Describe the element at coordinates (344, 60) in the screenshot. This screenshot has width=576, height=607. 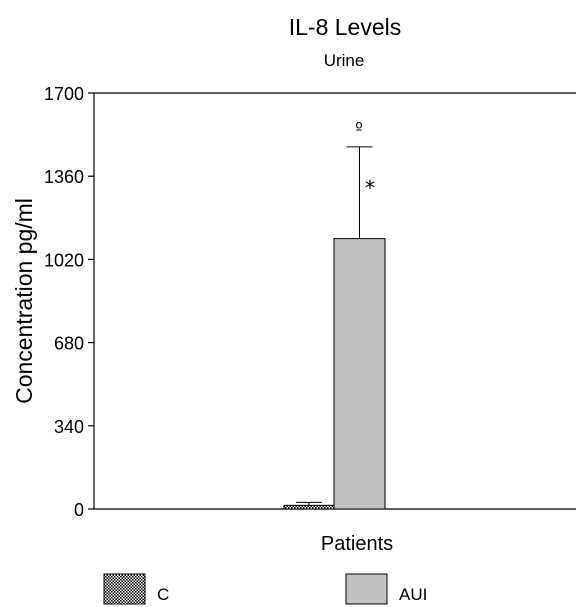
I see `chart-subtitle: Urine` at that location.